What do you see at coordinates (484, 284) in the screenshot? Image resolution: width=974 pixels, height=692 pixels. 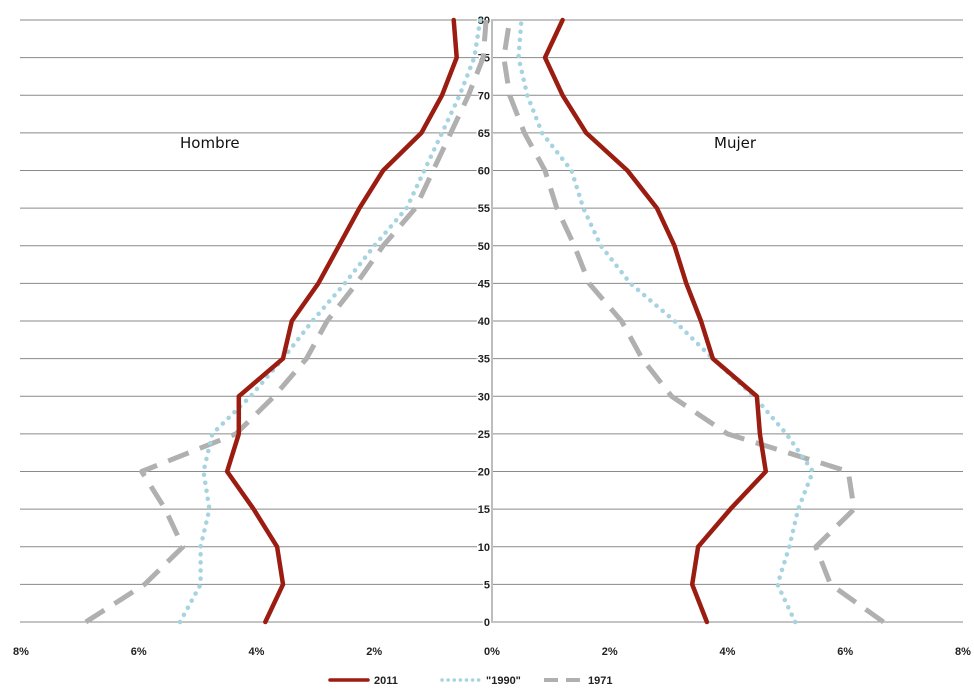 I see `y-tick-label: 45` at bounding box center [484, 284].